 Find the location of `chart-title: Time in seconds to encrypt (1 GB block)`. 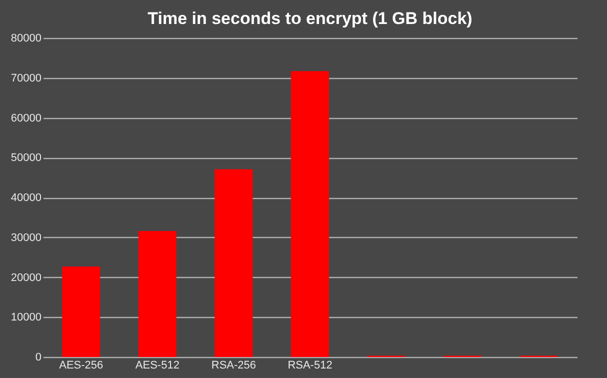

chart-title: Time in seconds to encrypt (1 GB block) is located at coordinates (310, 18).